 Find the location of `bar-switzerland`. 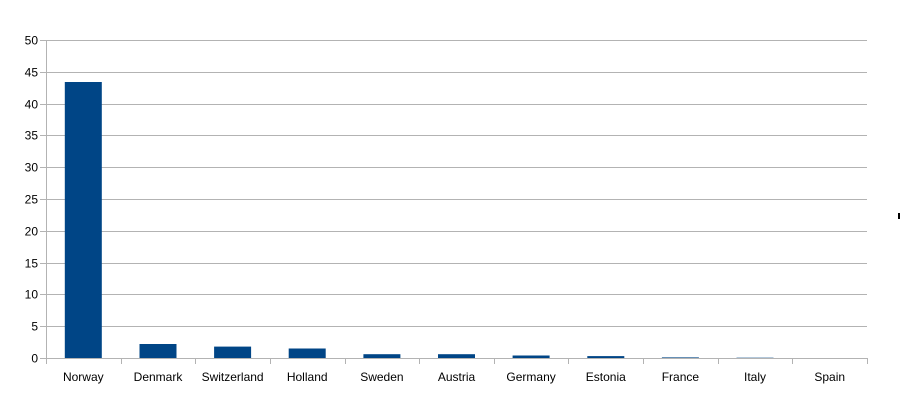

bar-switzerland is located at coordinates (233, 352).